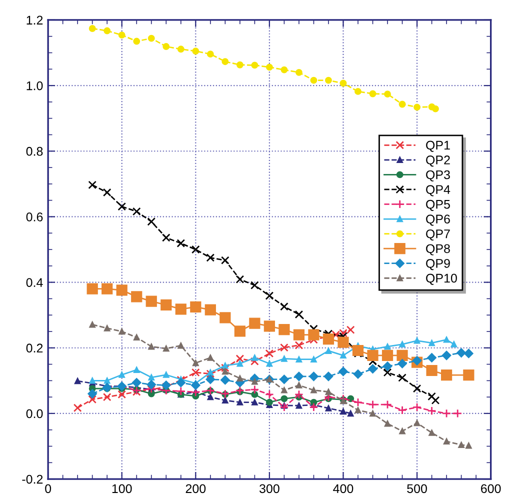 The image size is (506, 499). I want to click on legend-label: QP10, so click(441, 279).